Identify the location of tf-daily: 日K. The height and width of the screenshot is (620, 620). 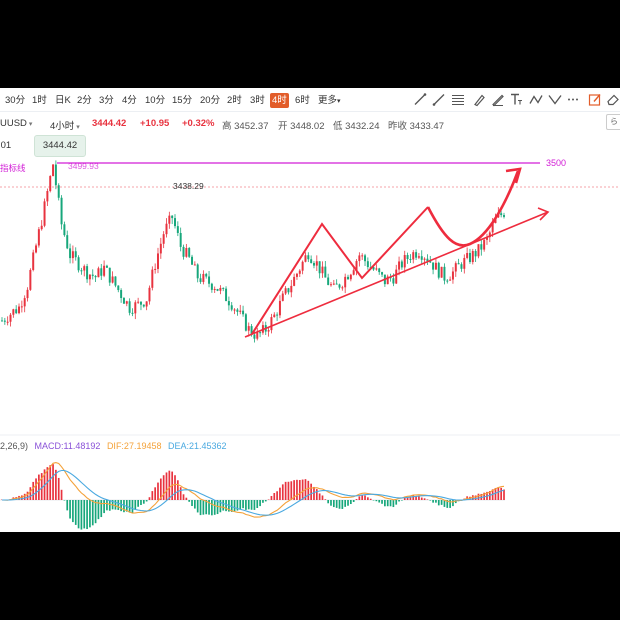
(63, 100).